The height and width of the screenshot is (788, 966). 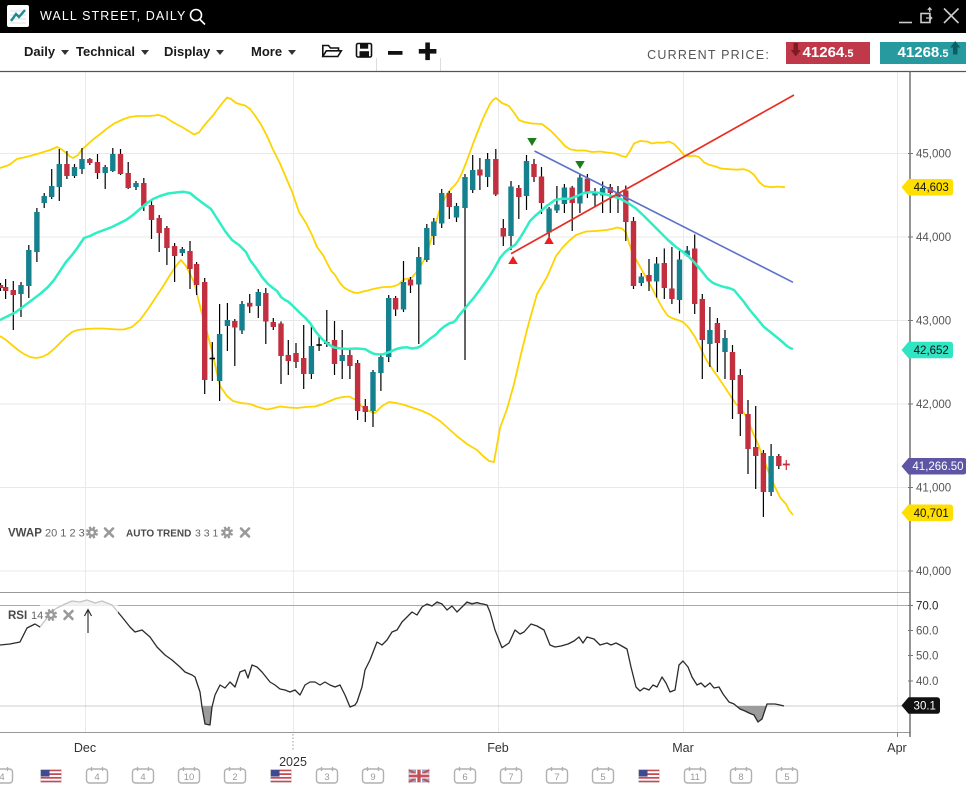 I want to click on svg-text: 42,000, so click(x=933, y=405).